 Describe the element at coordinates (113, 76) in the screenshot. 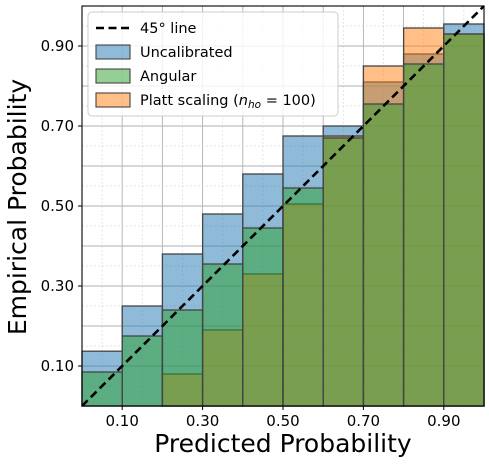

I see `legend-swatch-angular` at that location.